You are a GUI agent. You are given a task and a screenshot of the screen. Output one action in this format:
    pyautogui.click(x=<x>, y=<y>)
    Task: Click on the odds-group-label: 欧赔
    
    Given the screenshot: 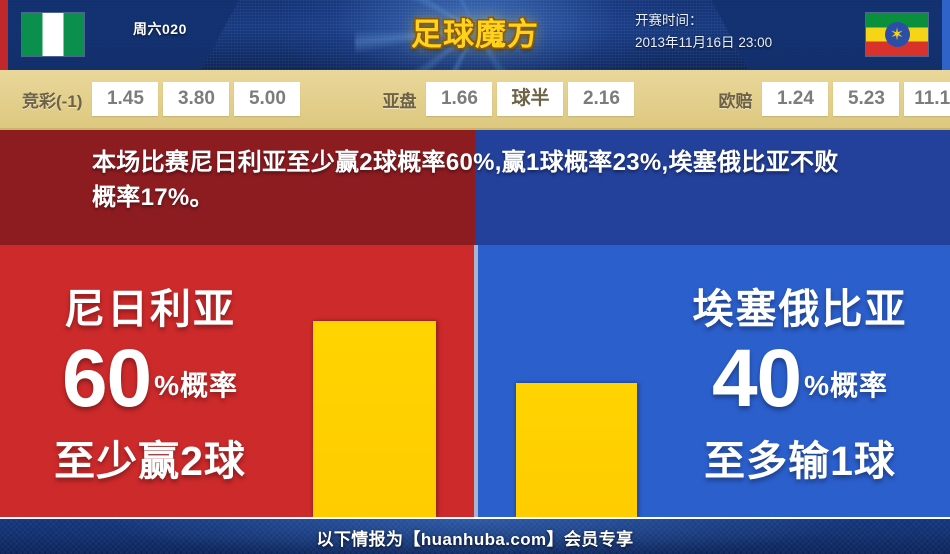 What is the action you would take?
    pyautogui.click(x=735, y=101)
    